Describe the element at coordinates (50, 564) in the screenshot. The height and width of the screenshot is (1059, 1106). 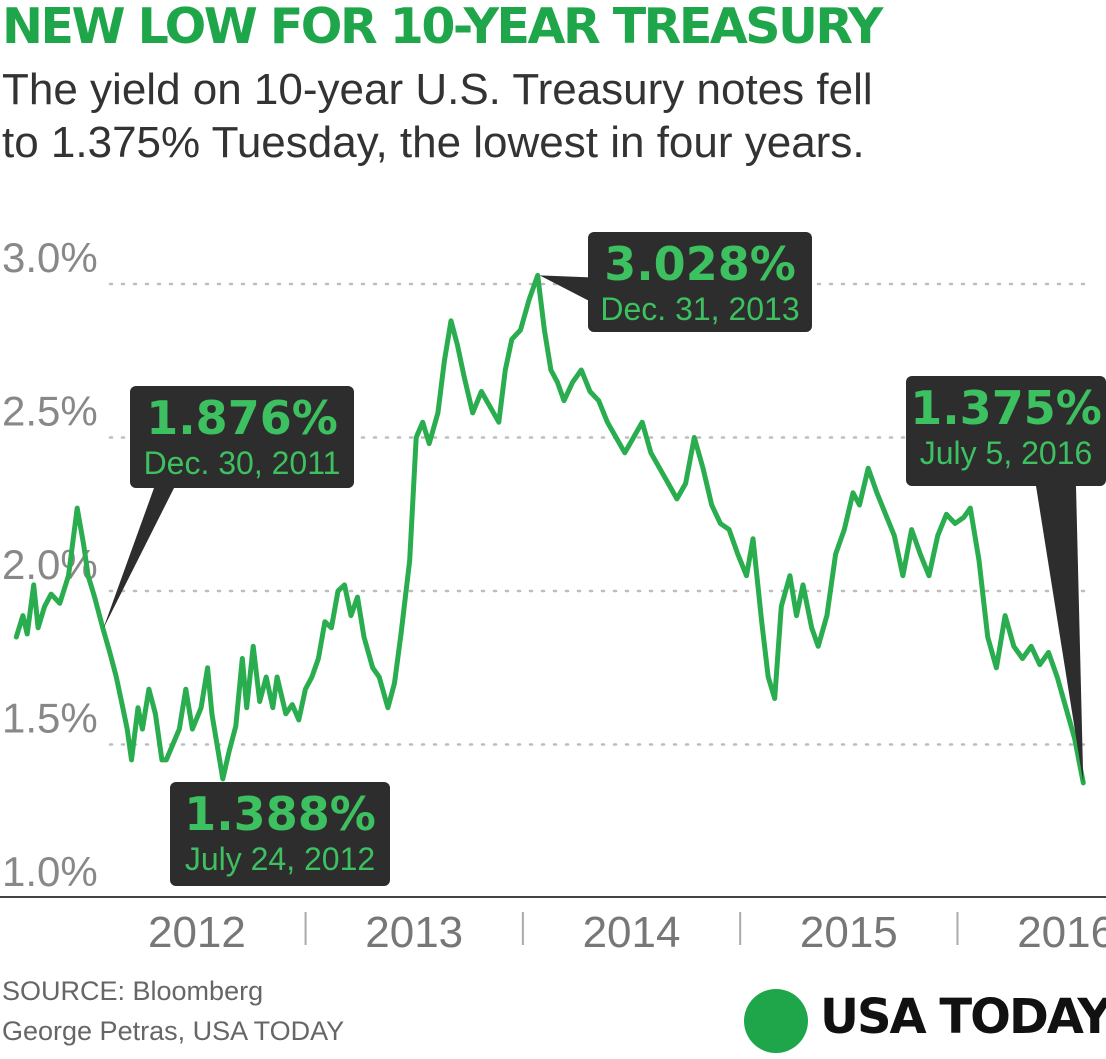
I see `y-axis-ticks: 3.0%2.5%2.0%1.5%1.0%` at that location.